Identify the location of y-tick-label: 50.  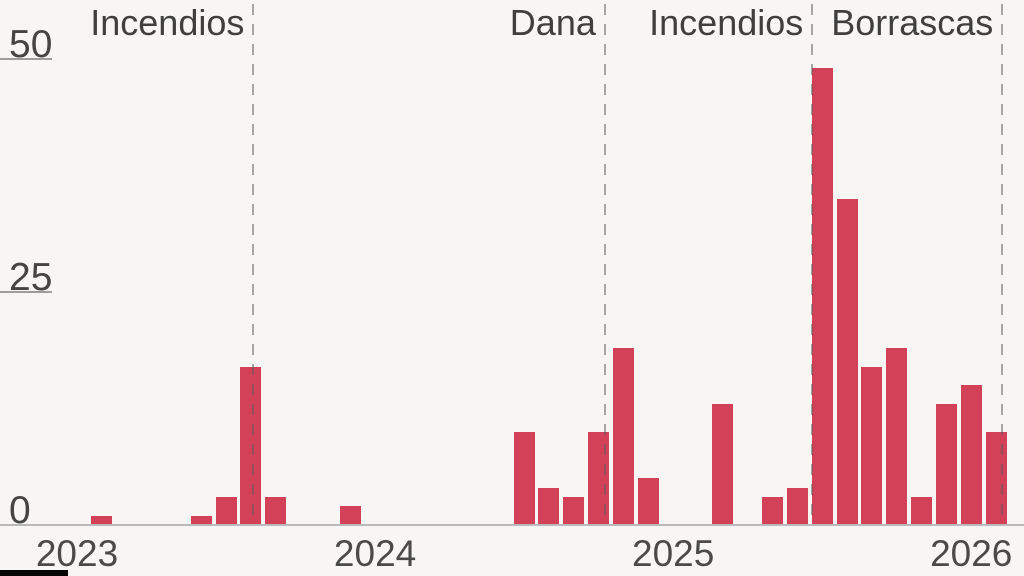
(31, 44).